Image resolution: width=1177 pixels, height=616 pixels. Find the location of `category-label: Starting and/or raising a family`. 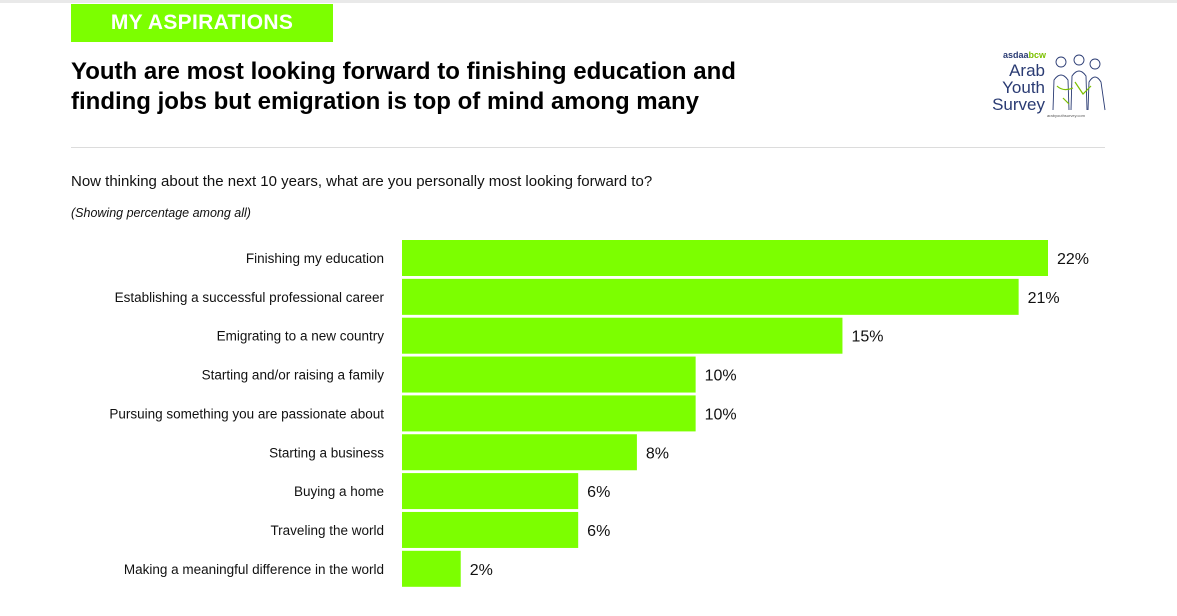

category-label: Starting and/or raising a family is located at coordinates (293, 375).